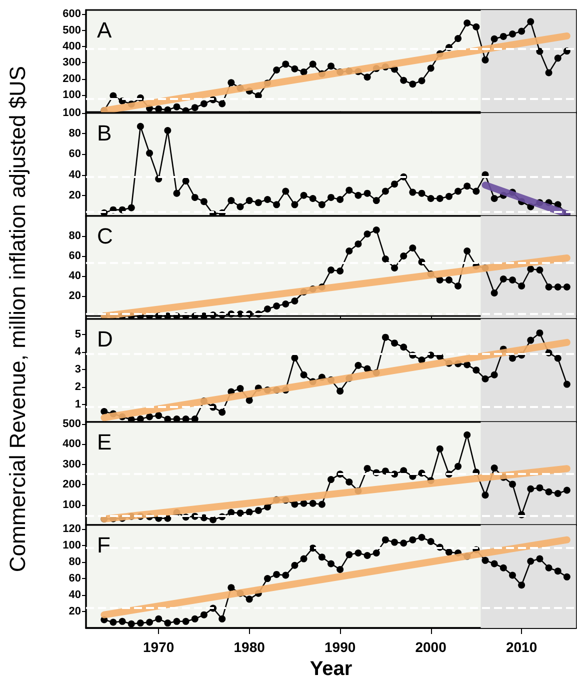 This screenshot has width=577, height=689. Describe the element at coordinates (71, 14) in the screenshot. I see `y-tick-label: 600` at that location.